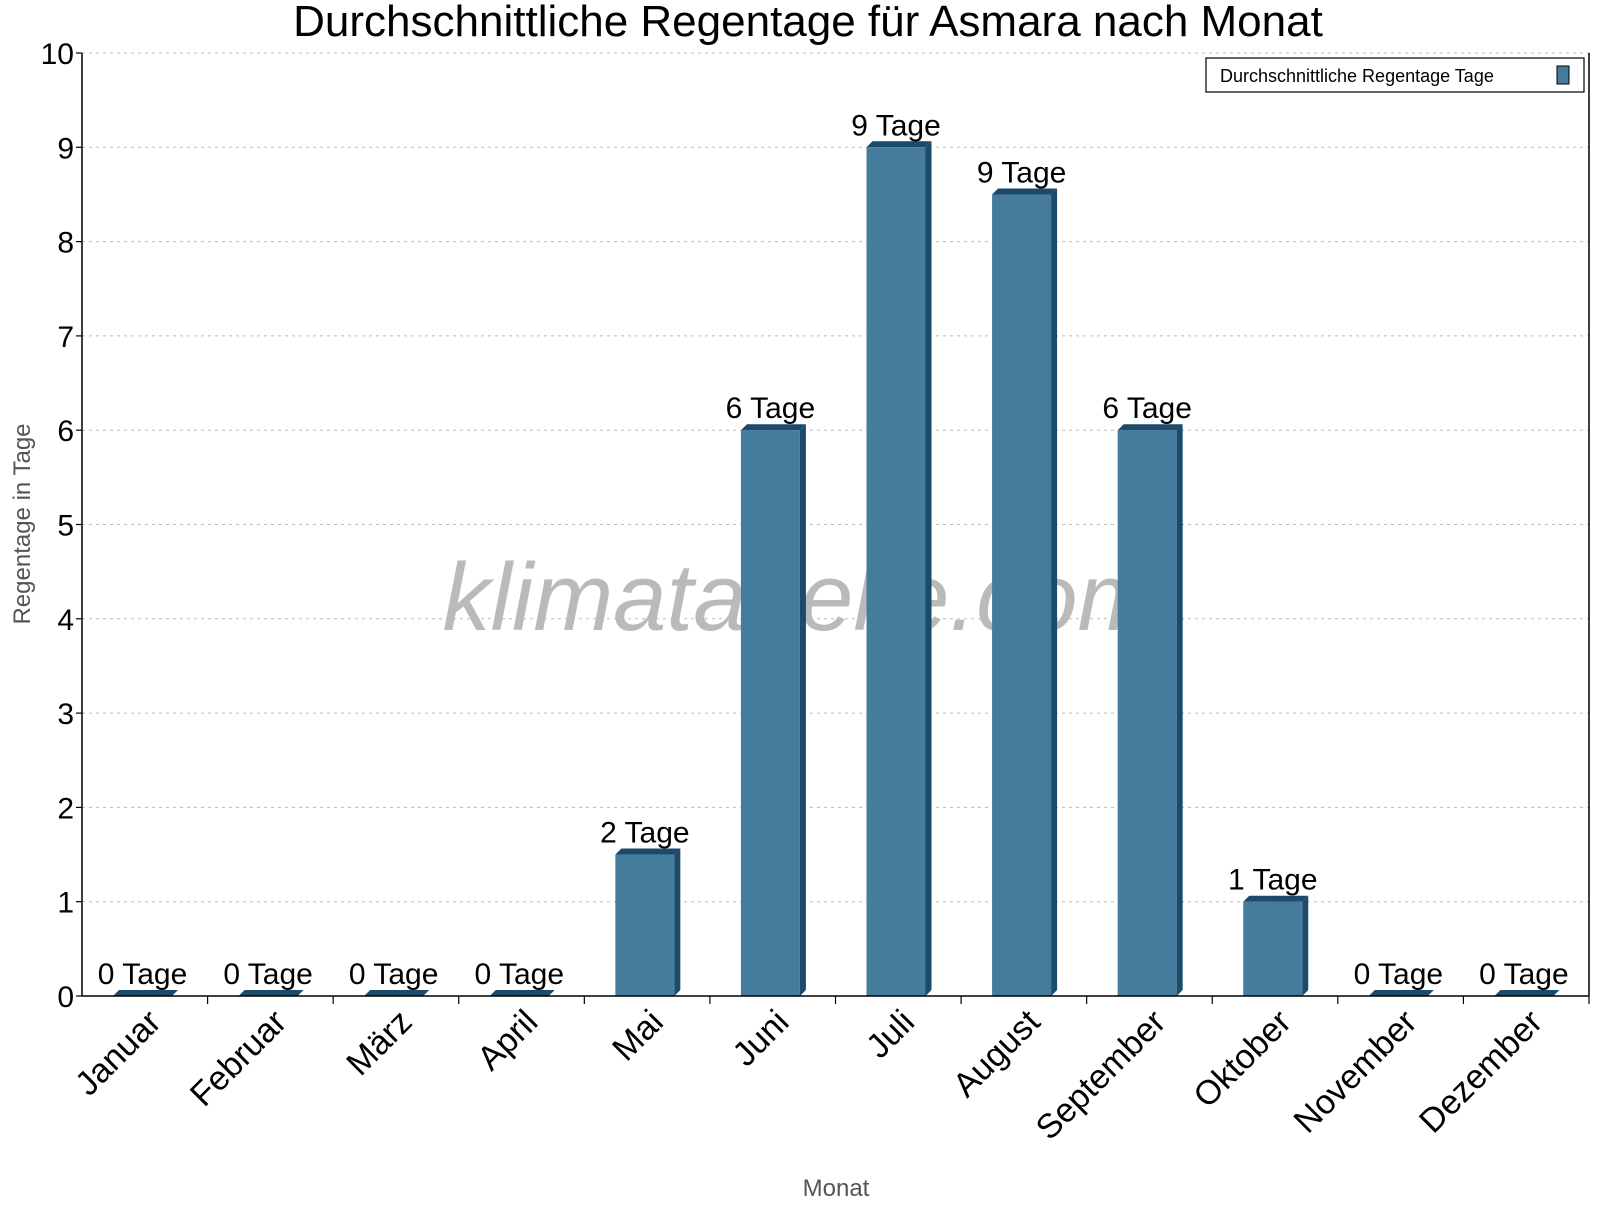  What do you see at coordinates (836, 1187) in the screenshot?
I see `x-axis-label: Monat` at bounding box center [836, 1187].